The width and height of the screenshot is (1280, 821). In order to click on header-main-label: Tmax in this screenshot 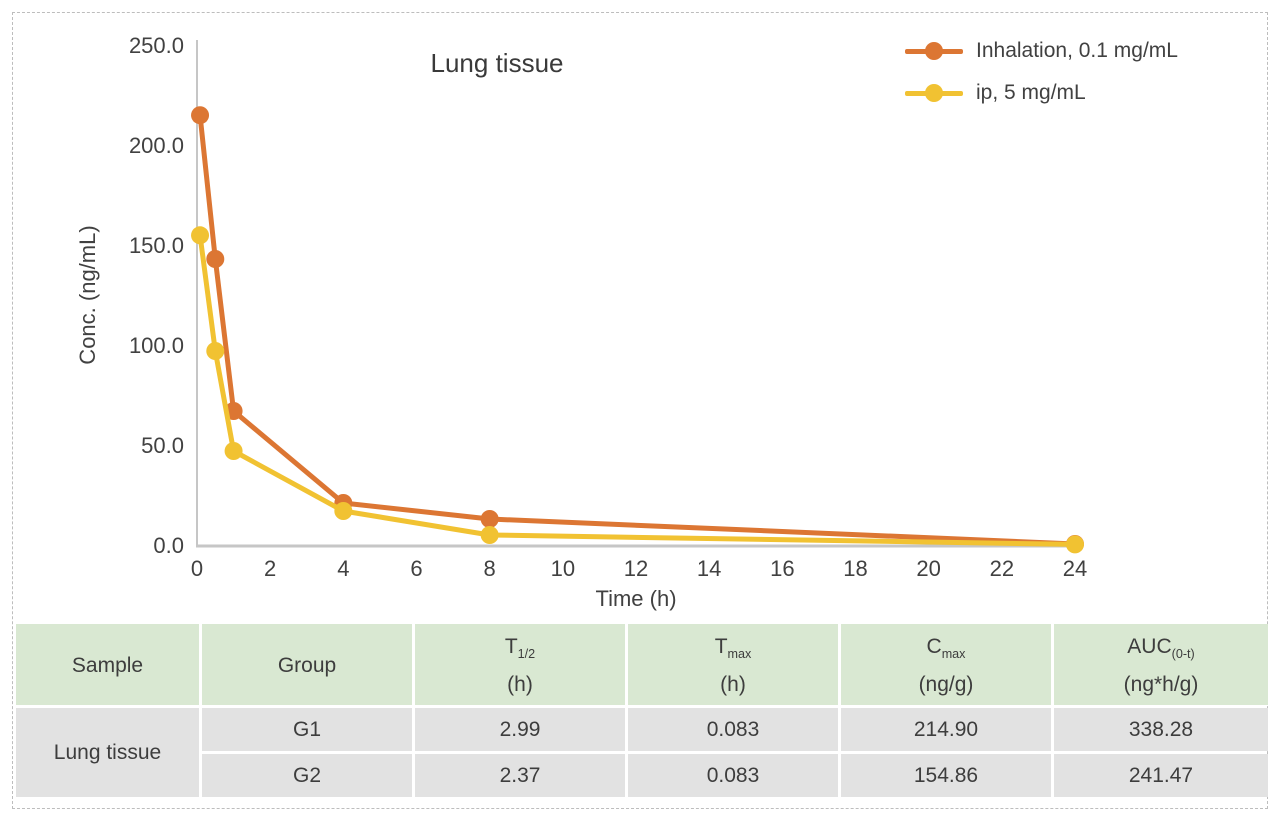, I will do `click(733, 647)`.